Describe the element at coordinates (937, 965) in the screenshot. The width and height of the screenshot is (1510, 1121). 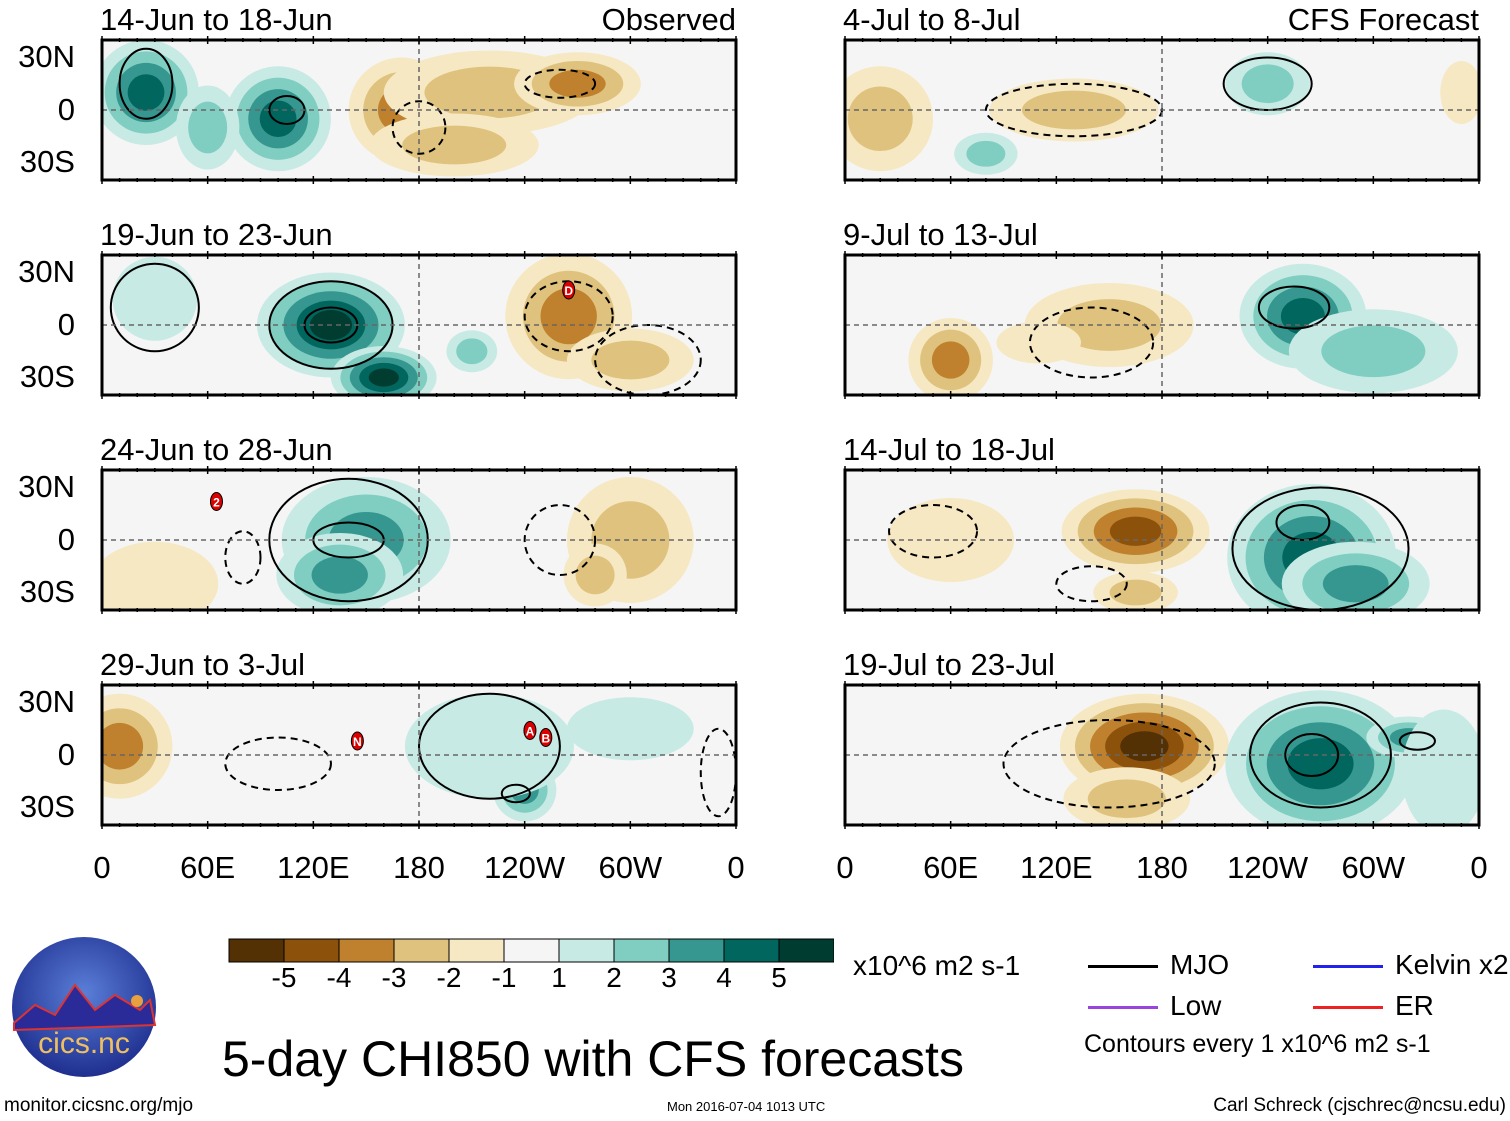
I see `units-label: x10^6 m2 s-1` at that location.